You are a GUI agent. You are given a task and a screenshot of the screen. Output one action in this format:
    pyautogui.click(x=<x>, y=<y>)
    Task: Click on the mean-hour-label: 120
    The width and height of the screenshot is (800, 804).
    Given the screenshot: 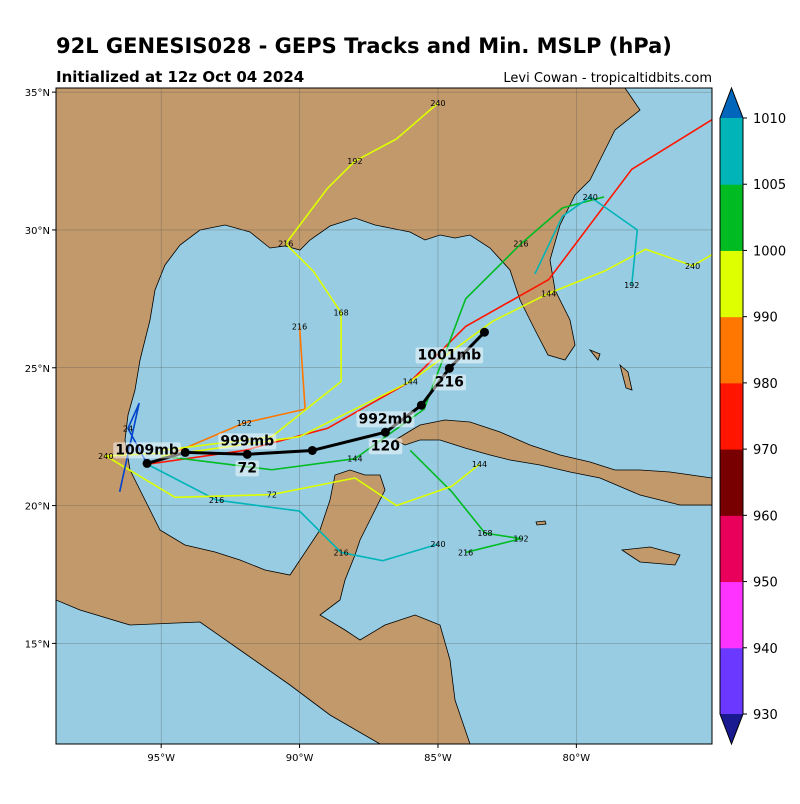 What is the action you would take?
    pyautogui.click(x=385, y=446)
    